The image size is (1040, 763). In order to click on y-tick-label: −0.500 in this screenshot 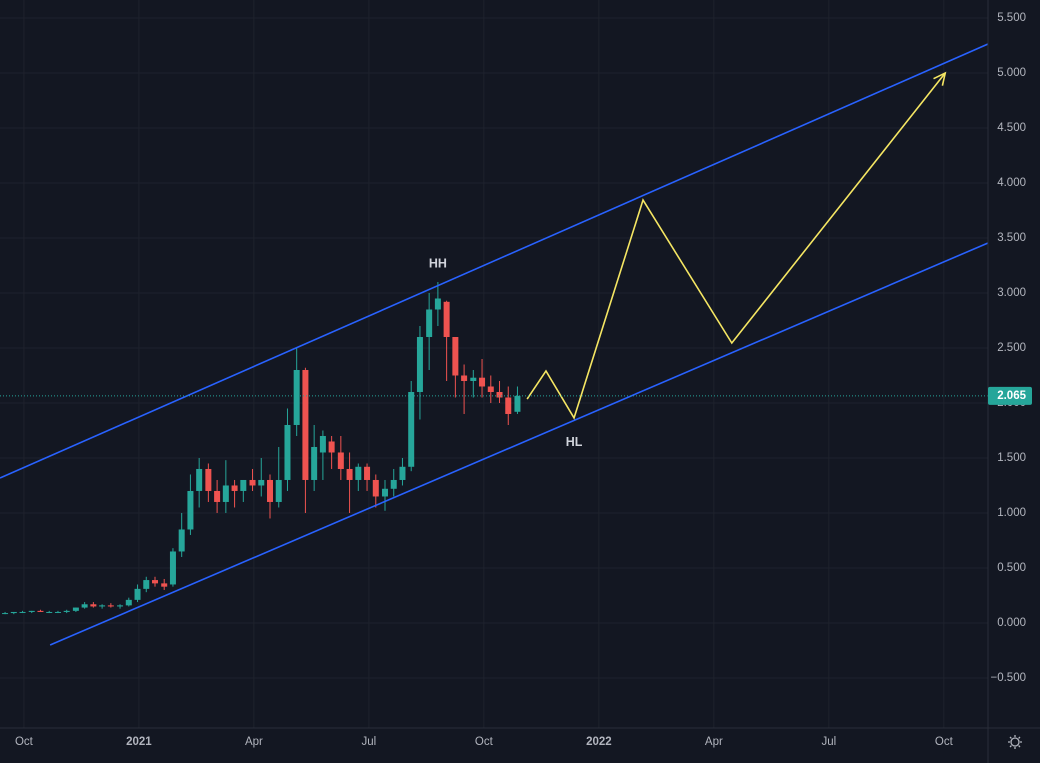, I will do `click(1009, 678)`.